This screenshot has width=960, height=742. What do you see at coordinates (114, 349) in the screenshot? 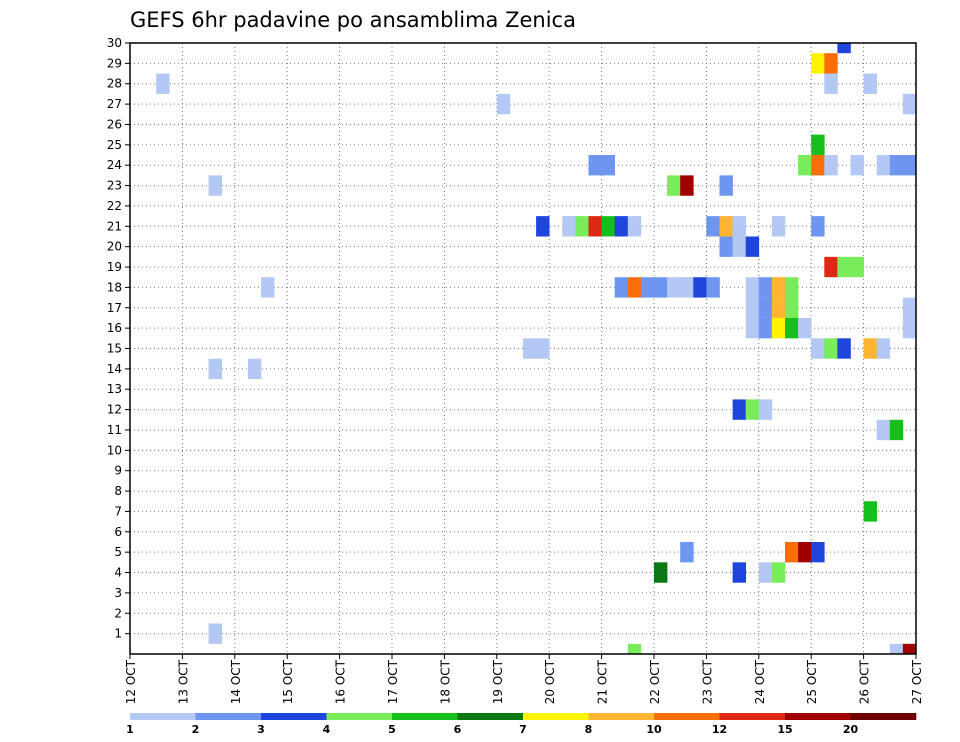
I see `y-tick-label: 15` at bounding box center [114, 349].